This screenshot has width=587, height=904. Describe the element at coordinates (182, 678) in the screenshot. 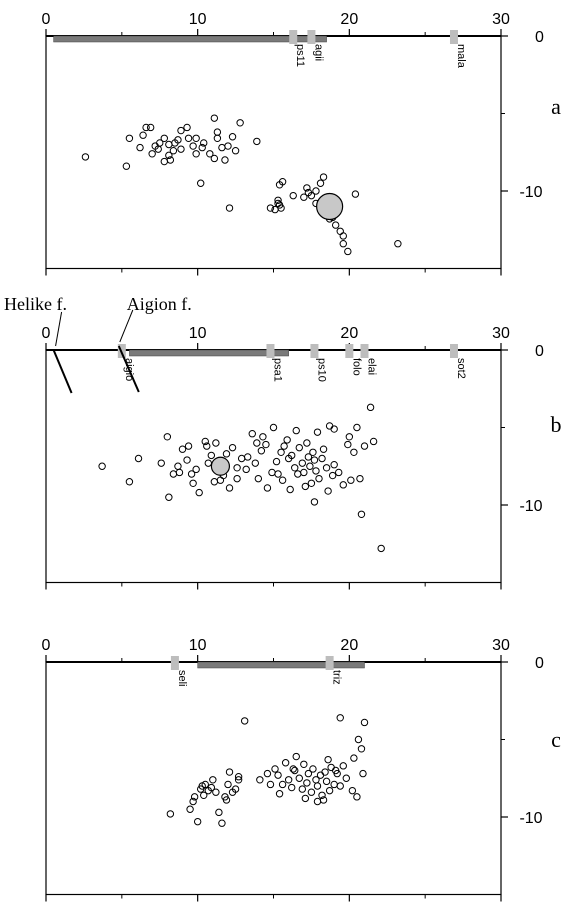

I see `station-label: seli` at that location.